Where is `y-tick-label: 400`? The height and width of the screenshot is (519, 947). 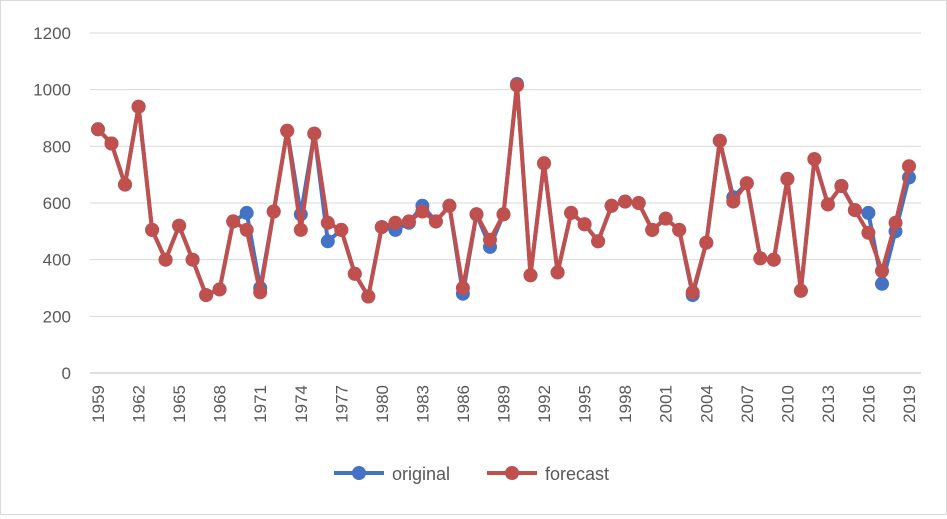
y-tick-label: 400 is located at coordinates (57, 260).